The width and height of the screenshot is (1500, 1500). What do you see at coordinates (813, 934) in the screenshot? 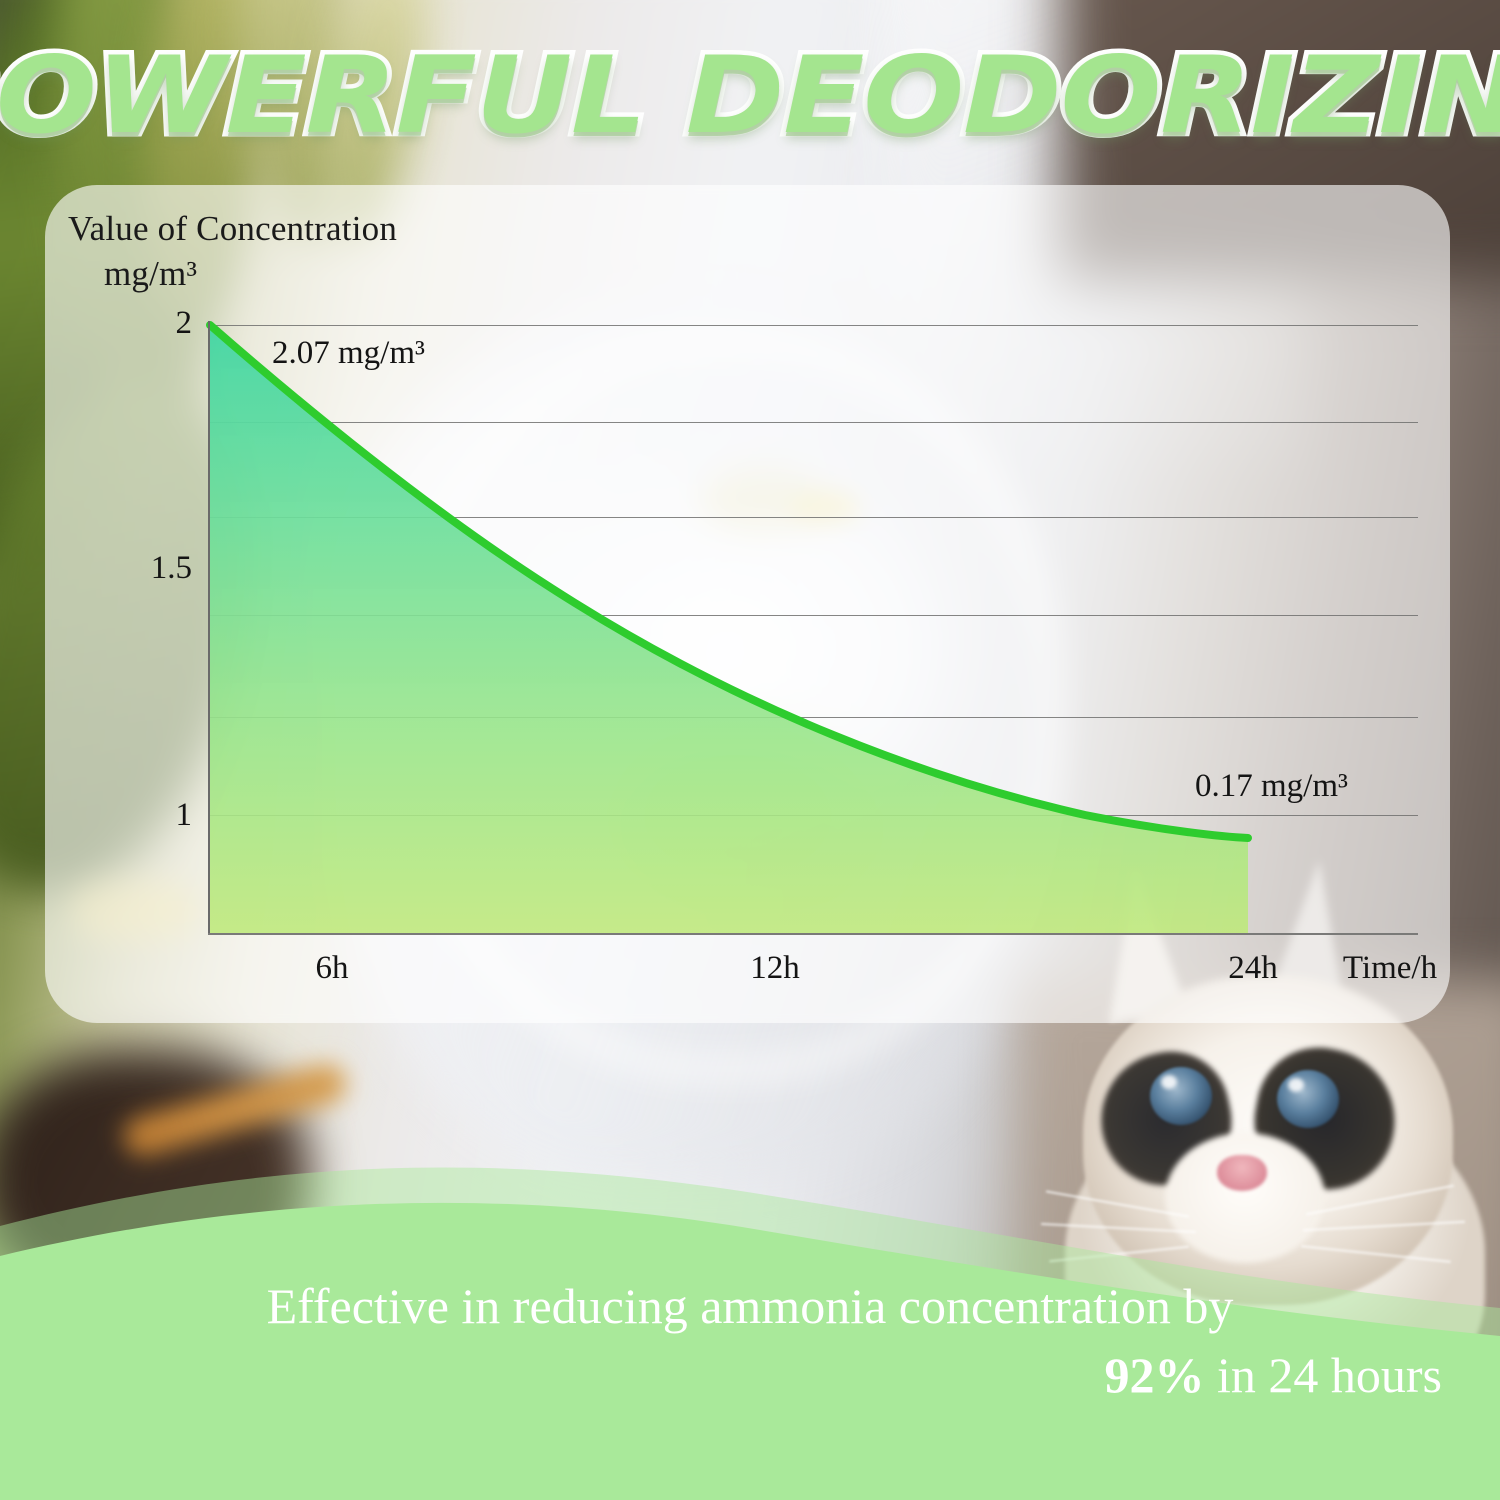
I see `x-axis-line` at bounding box center [813, 934].